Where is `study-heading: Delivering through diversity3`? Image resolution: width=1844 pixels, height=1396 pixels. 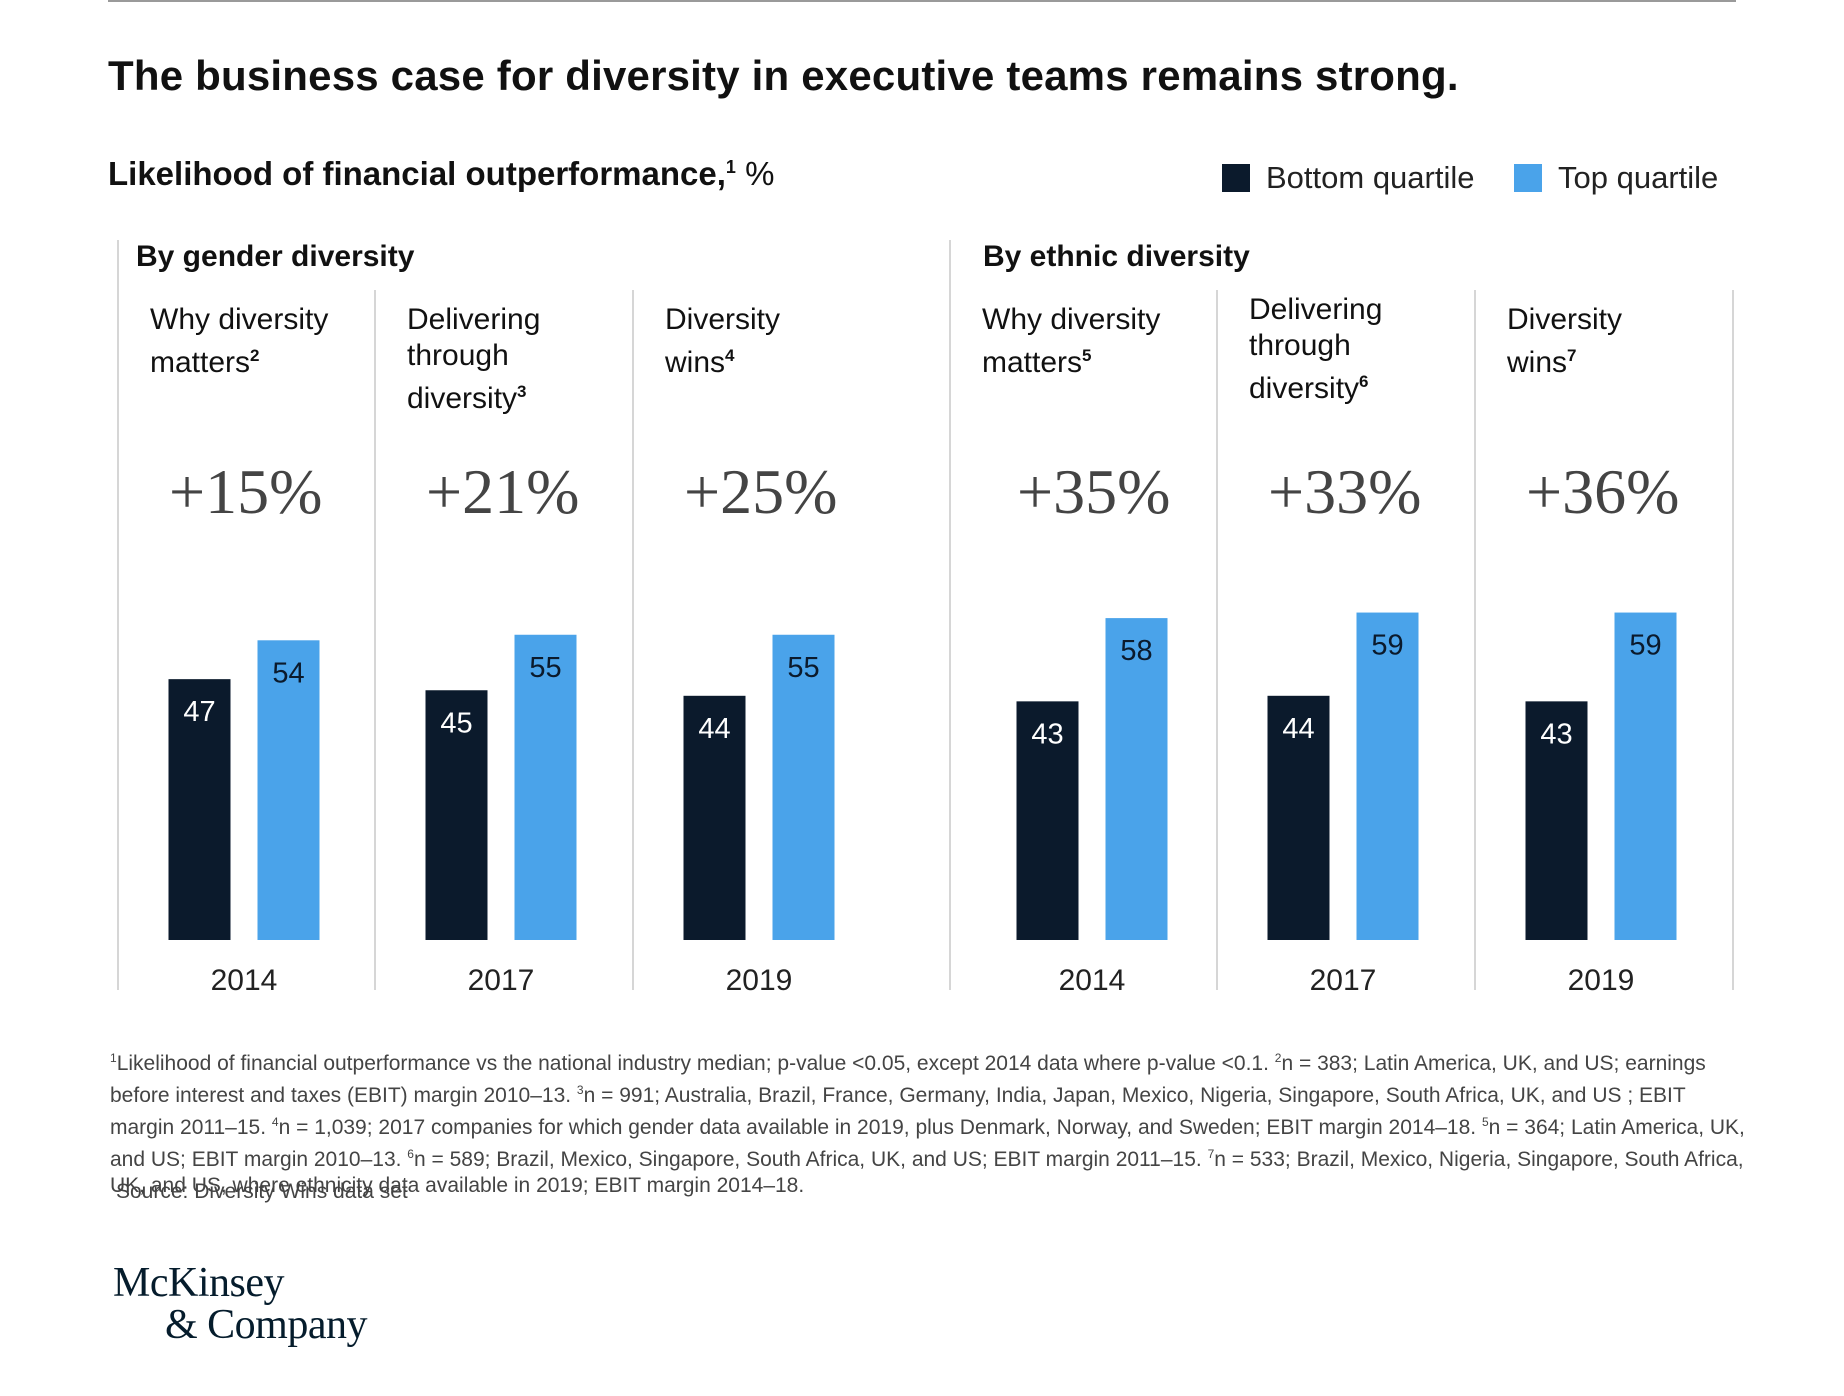
study-heading: Delivering through diversity3 is located at coordinates (473, 359).